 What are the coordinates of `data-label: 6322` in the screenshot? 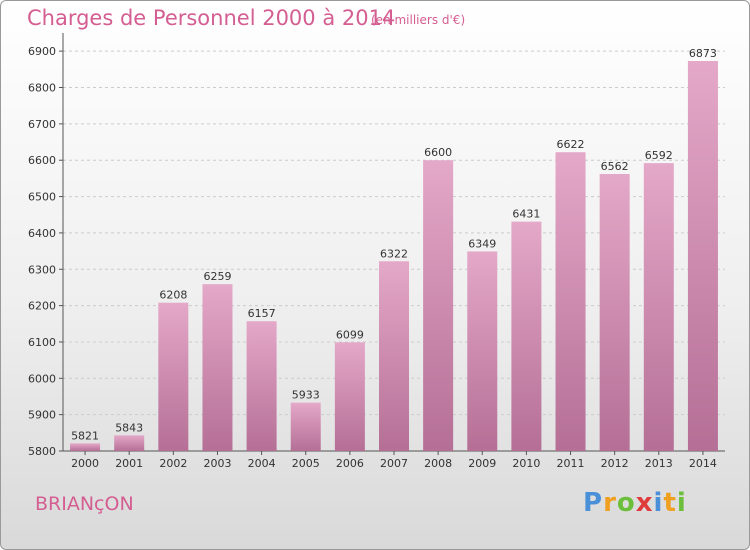 It's located at (394, 253).